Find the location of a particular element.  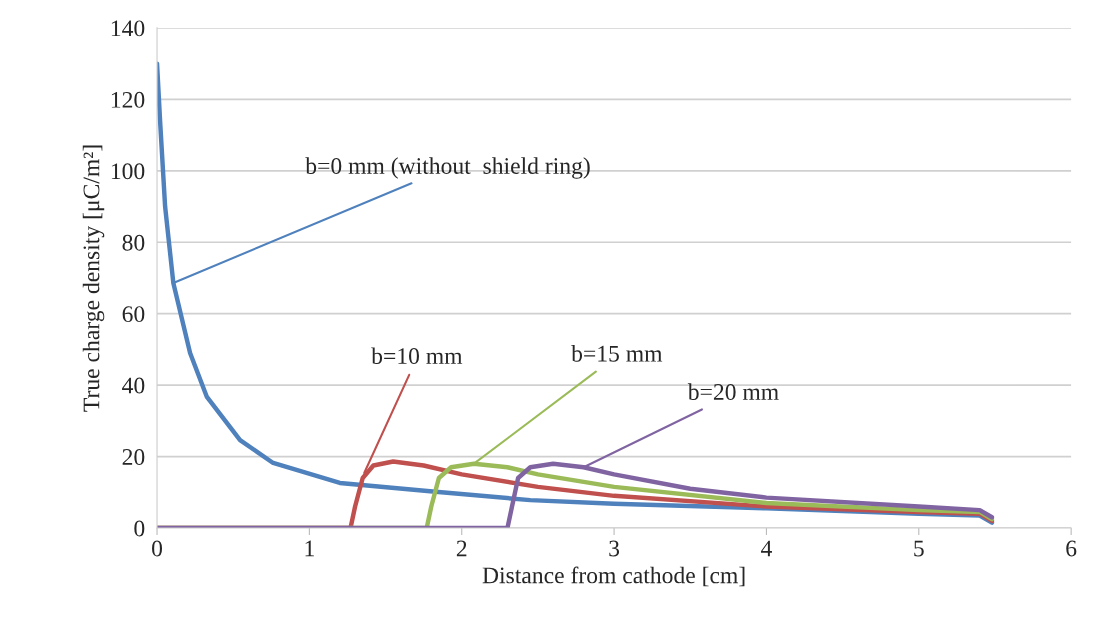

y-tick-label: 140 is located at coordinates (128, 28).